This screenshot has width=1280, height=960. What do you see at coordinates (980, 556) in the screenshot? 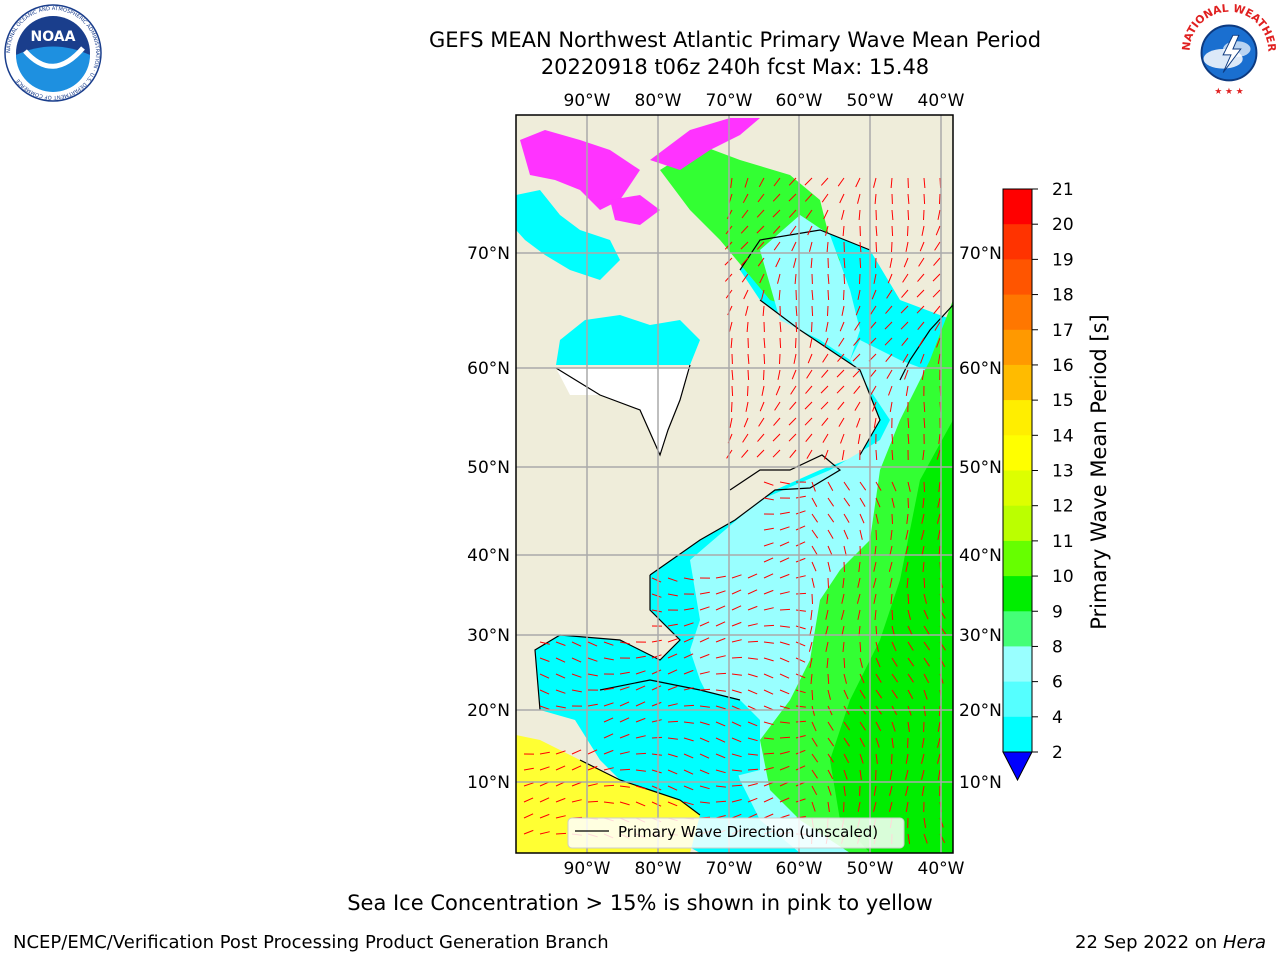
I see `lat-tick-right: 40°N` at bounding box center [980, 556].